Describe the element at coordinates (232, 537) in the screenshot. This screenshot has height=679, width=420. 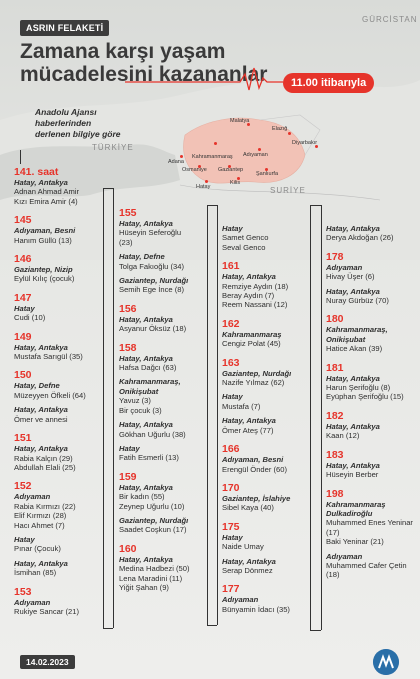
I see `location-label: Hatay` at that location.